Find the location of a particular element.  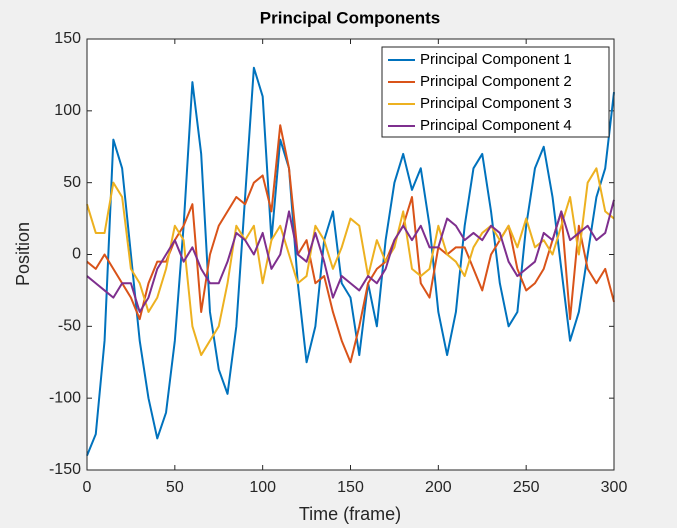

y-tick-label: -100 is located at coordinates (65, 397).